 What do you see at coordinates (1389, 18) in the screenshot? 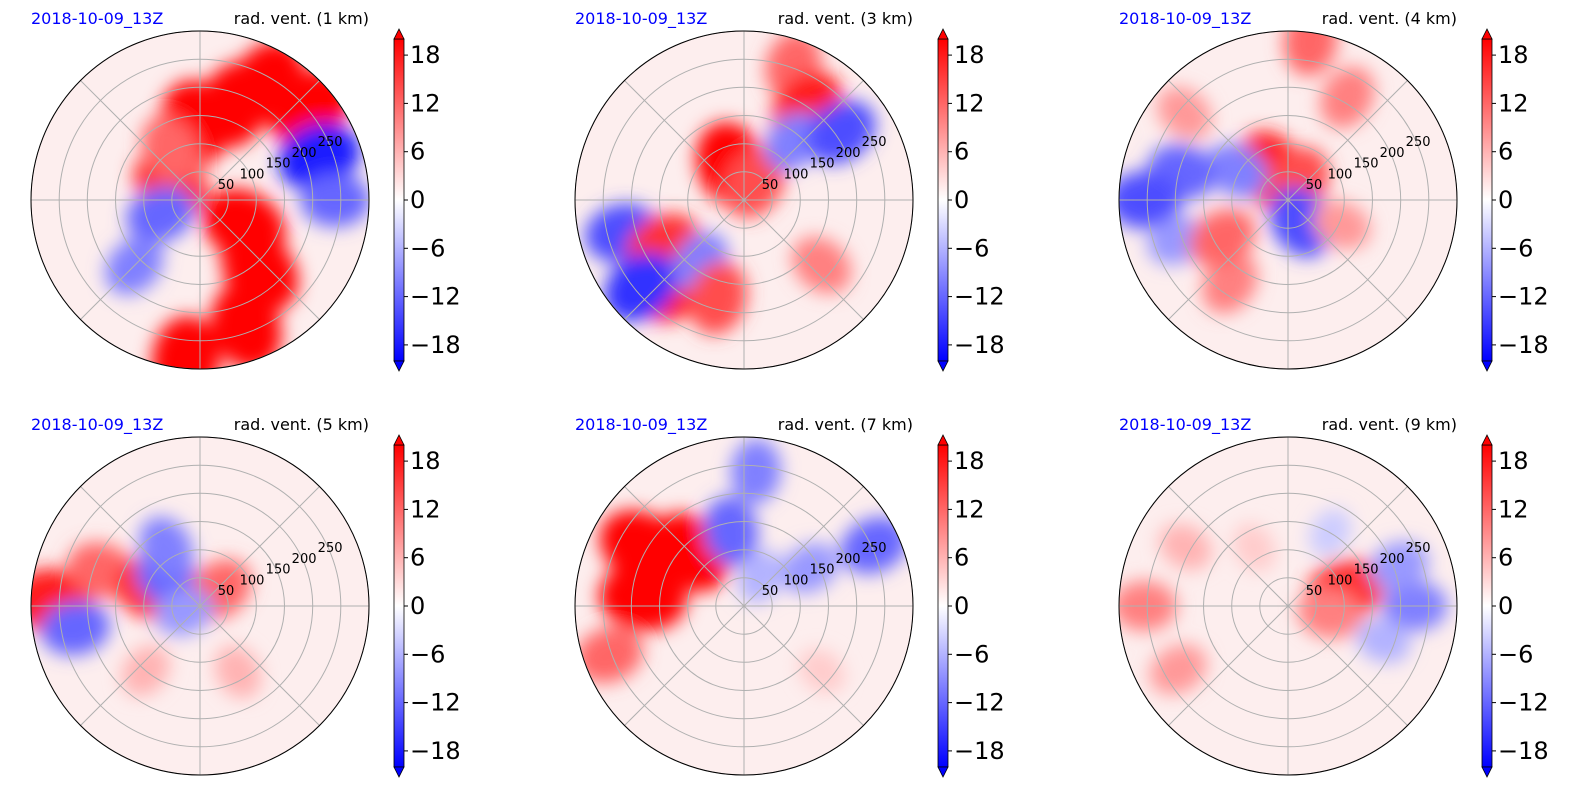
I see `panel-title: rad. vent. (4 km)` at bounding box center [1389, 18].